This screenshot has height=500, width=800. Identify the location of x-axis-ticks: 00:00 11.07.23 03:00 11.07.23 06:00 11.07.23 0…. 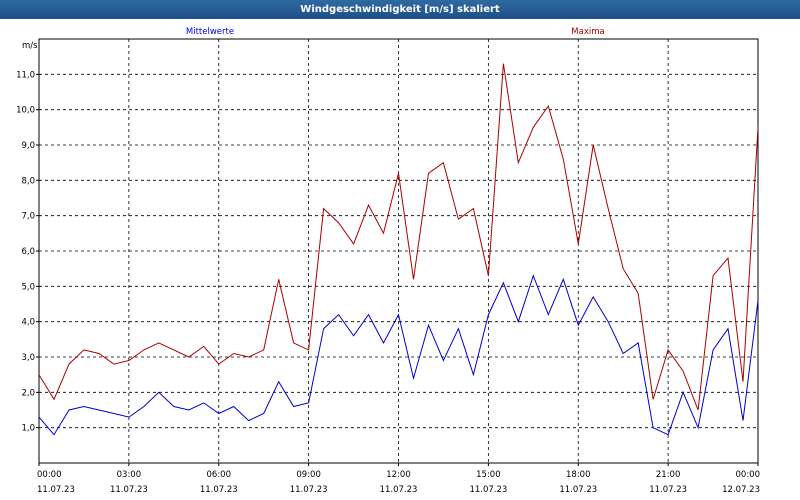
(398, 479).